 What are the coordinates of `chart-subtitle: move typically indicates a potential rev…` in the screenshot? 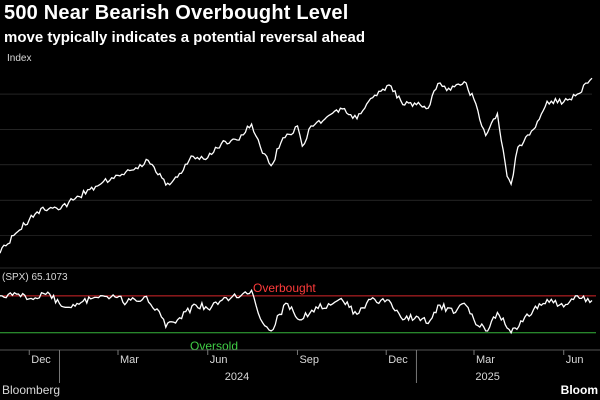 It's located at (184, 37).